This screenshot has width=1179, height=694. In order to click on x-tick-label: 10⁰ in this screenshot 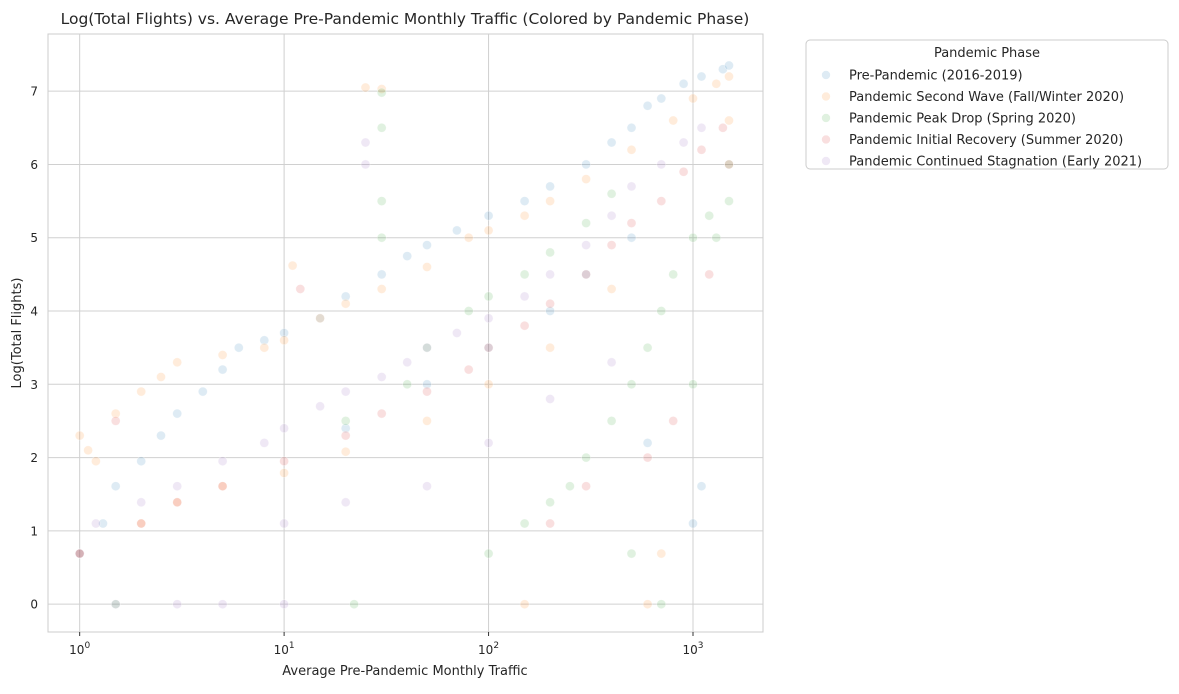, I will do `click(79, 649)`.